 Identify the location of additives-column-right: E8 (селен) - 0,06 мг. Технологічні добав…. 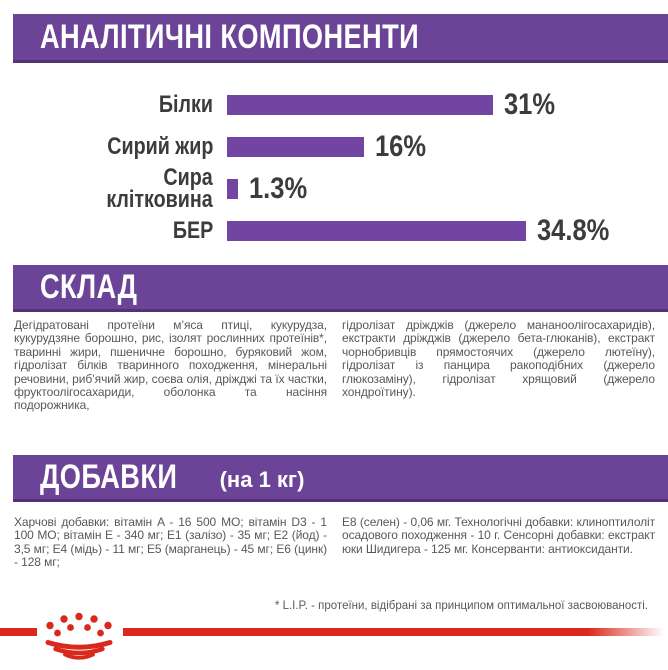
(498, 535).